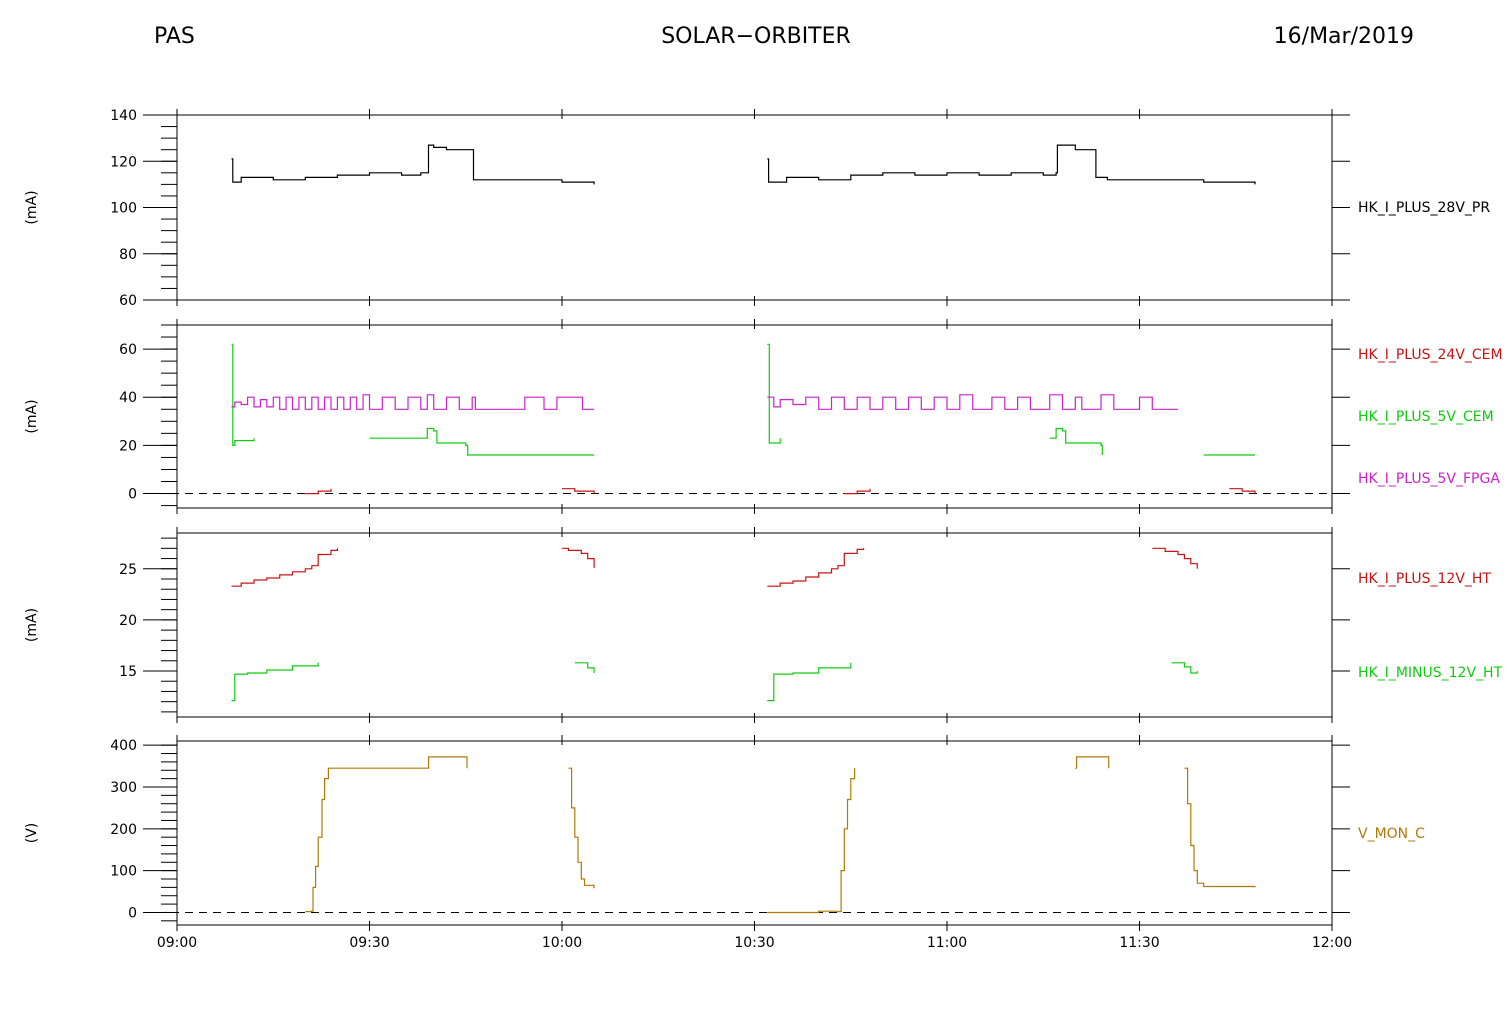 The height and width of the screenshot is (1020, 1512). I want to click on x-tick-label: 09:30, so click(369, 943).